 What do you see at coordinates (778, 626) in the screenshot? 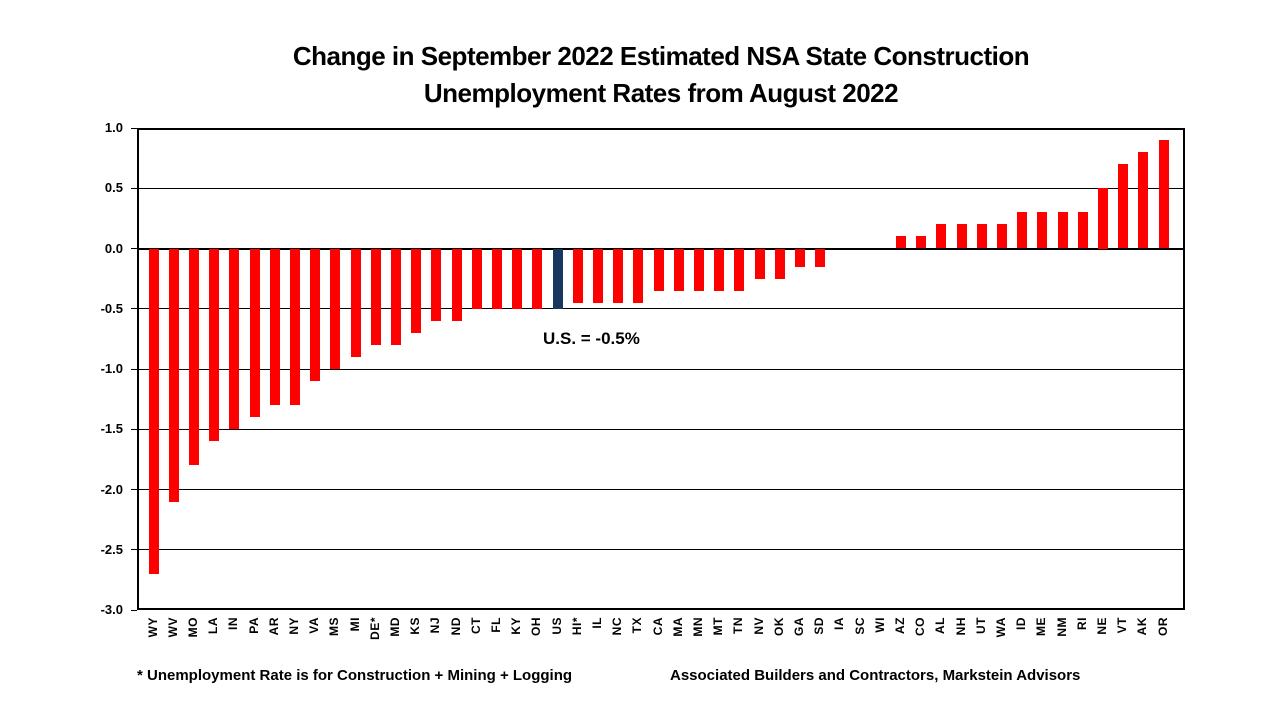
I see `x-label-OK: OK` at bounding box center [778, 626].